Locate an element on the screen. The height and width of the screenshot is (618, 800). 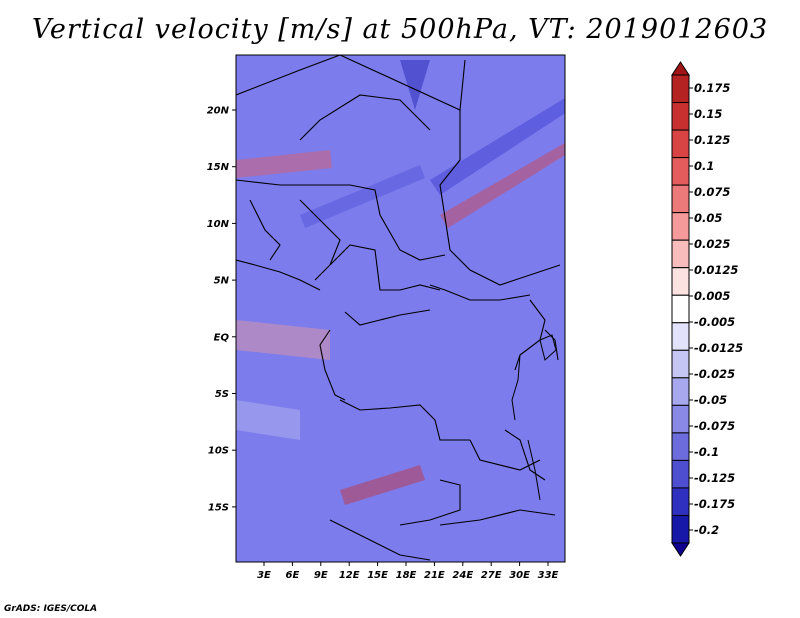
colorbar-label: -0.1 is located at coordinates (706, 452).